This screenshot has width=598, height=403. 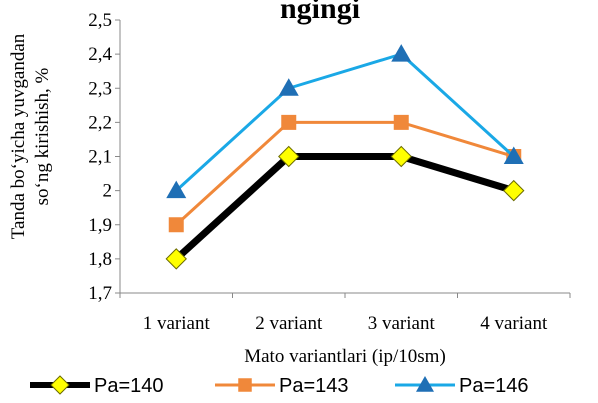 I want to click on y-tick-label: 2, so click(x=108, y=191).